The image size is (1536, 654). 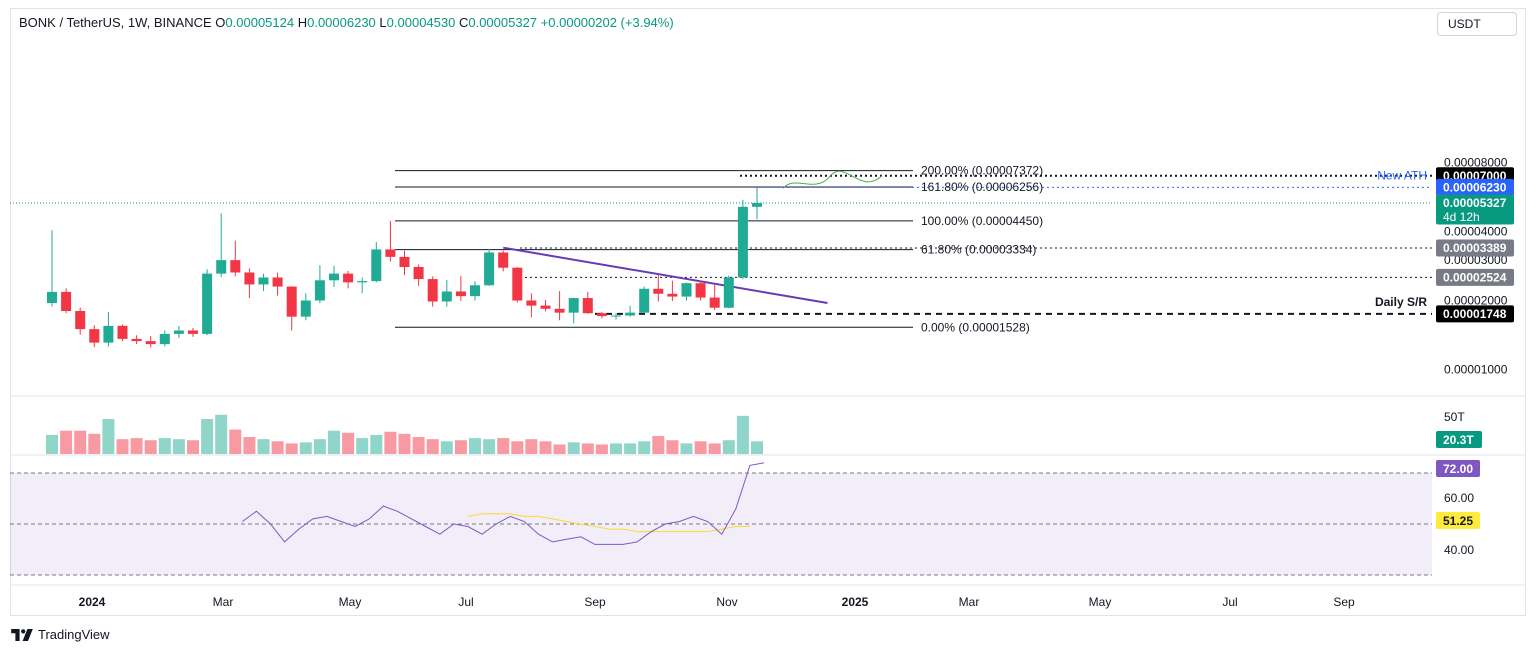 I want to click on time-axis-tick: Mar, so click(x=223, y=602).